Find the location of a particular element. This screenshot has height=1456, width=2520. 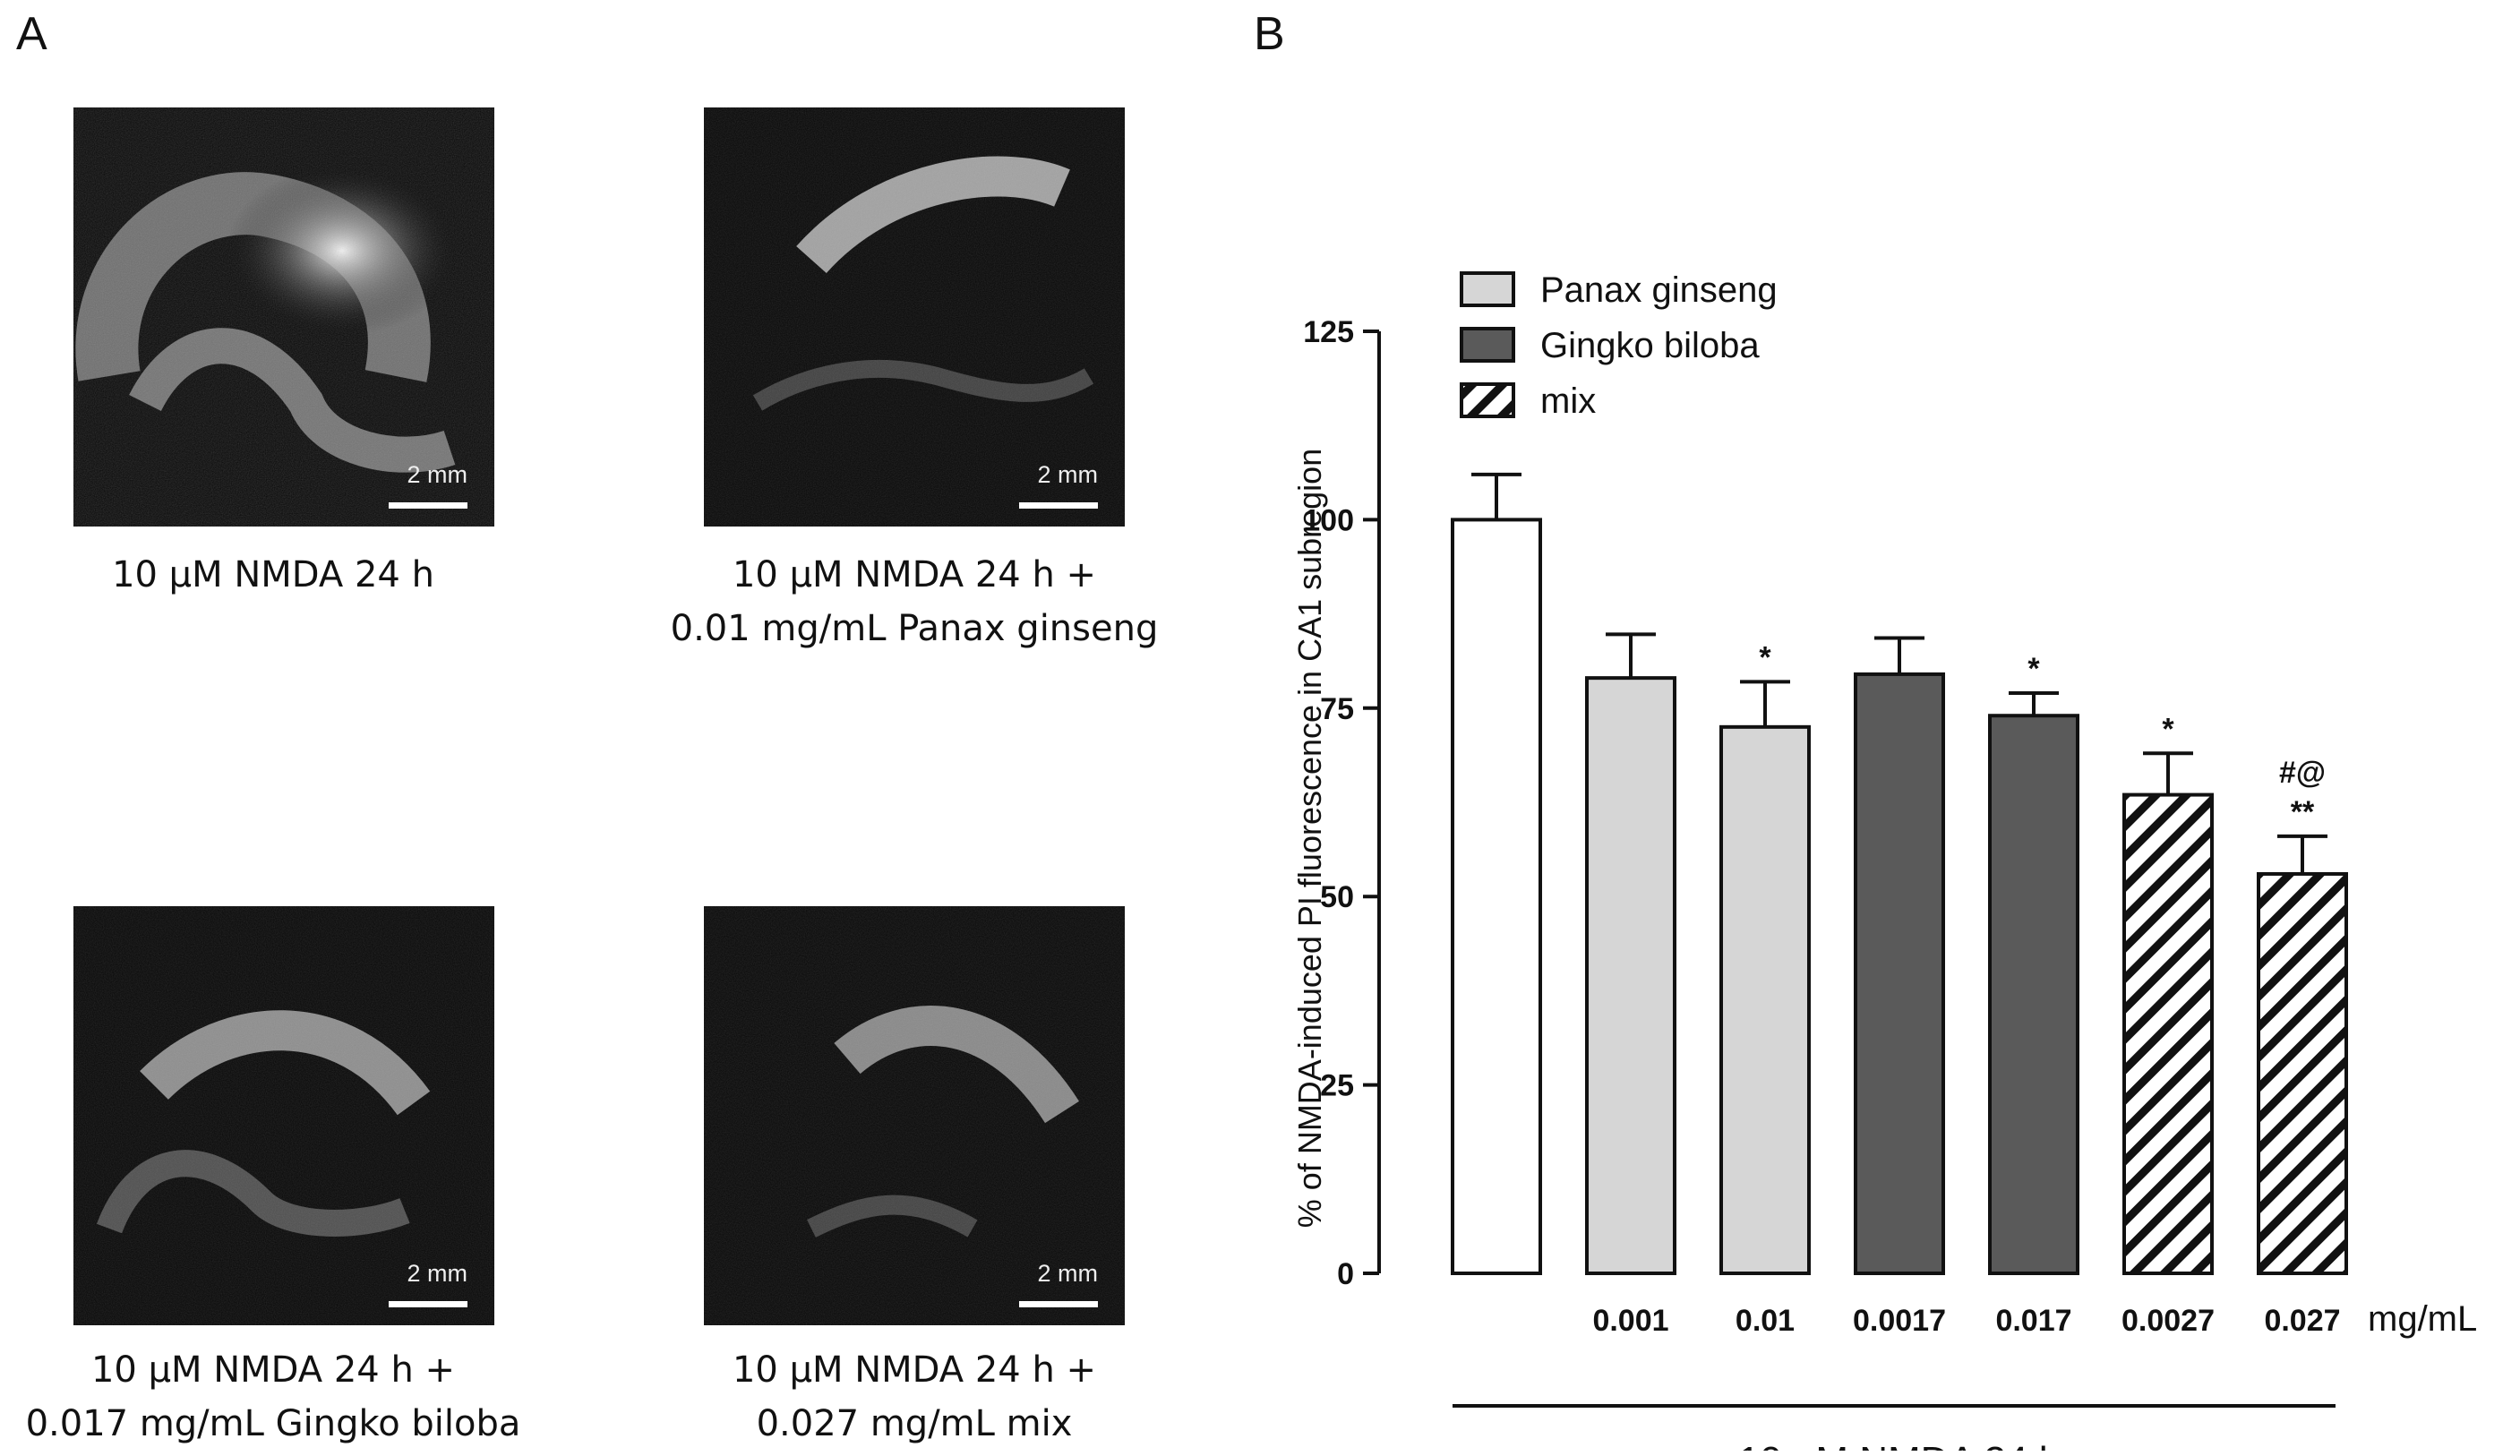

y-tick-label: 100 is located at coordinates (1329, 520).